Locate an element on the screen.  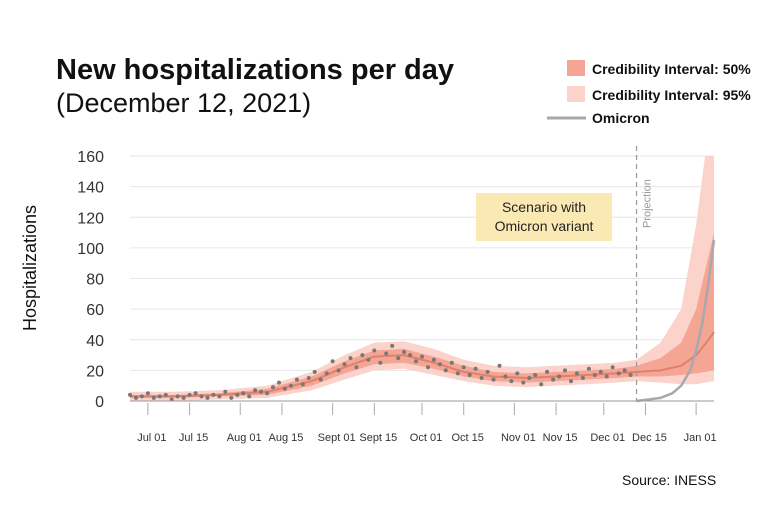
projection-marker: Projection is located at coordinates (644, 273).